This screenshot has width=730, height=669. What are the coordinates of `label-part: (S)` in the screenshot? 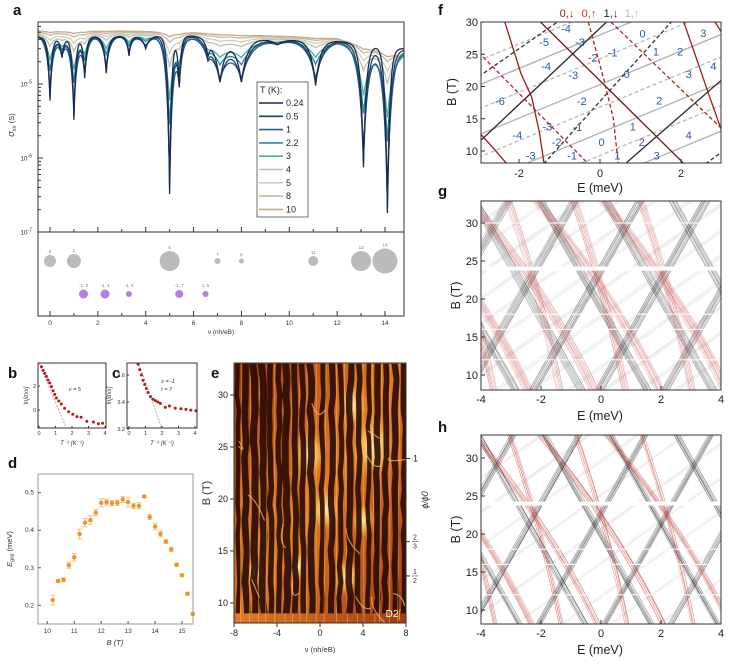 It's located at (11, 119).